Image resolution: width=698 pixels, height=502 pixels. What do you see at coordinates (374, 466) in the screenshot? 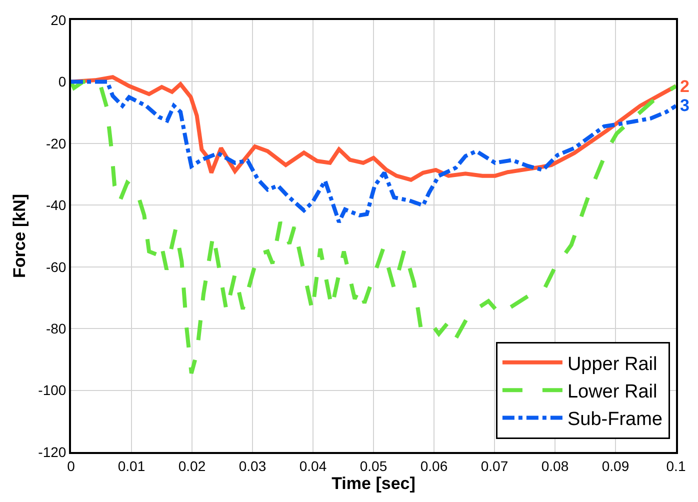
I see `x-tick-label: 0.05` at bounding box center [374, 466].